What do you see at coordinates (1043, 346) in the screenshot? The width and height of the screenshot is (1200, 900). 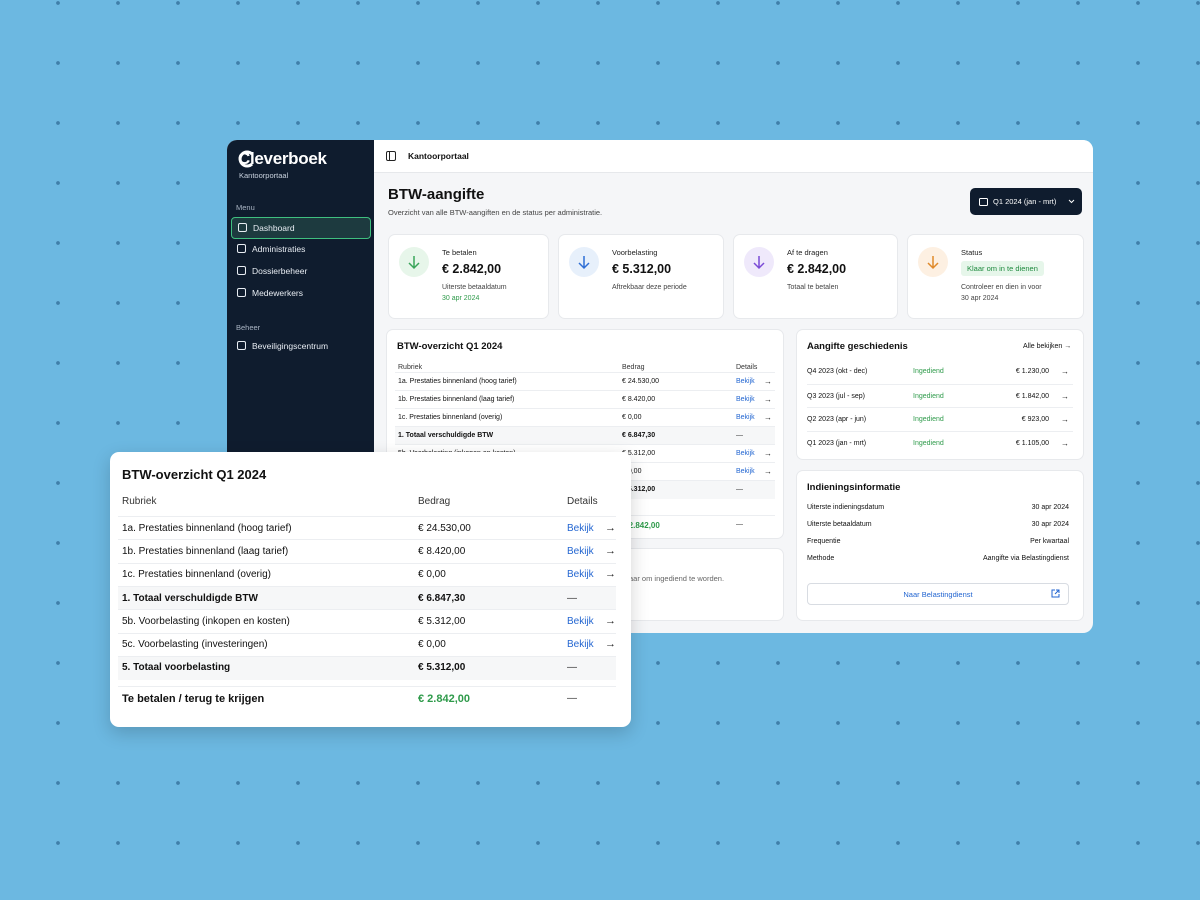 I see `history-link-text: Alle bekijken` at bounding box center [1043, 346].